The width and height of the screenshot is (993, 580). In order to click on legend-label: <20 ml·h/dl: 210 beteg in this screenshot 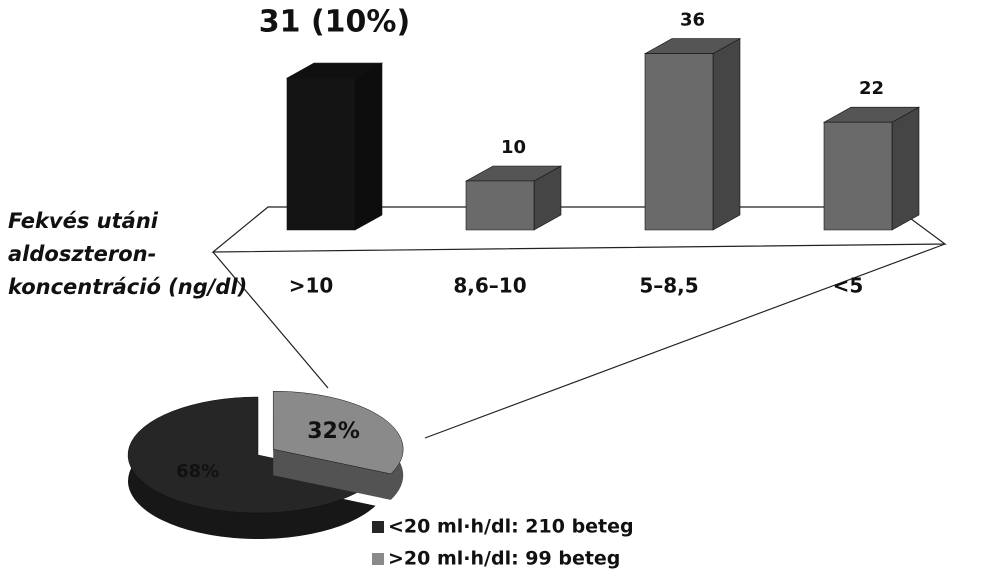, I will do `click(511, 527)`.